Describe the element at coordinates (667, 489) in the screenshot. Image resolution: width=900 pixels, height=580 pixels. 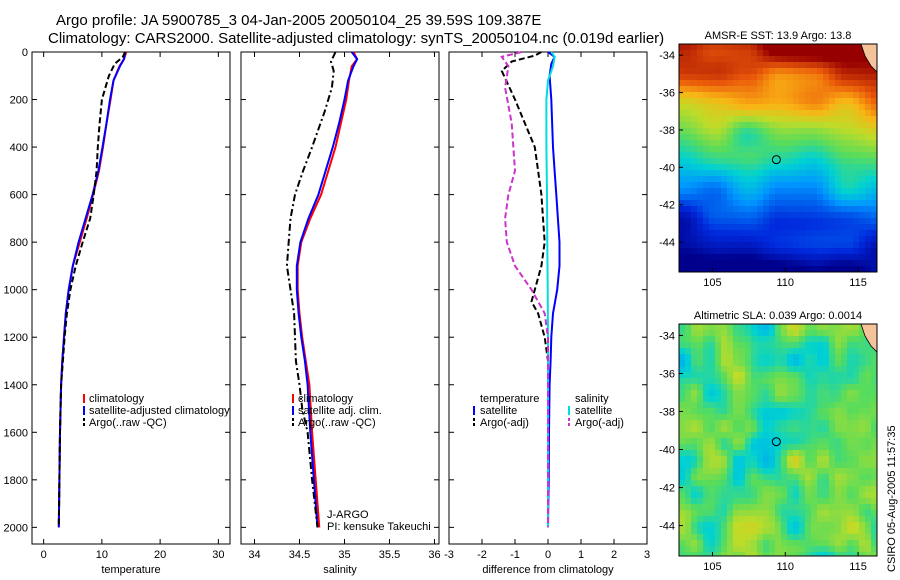
I see `y-tick-label: -42` at that location.